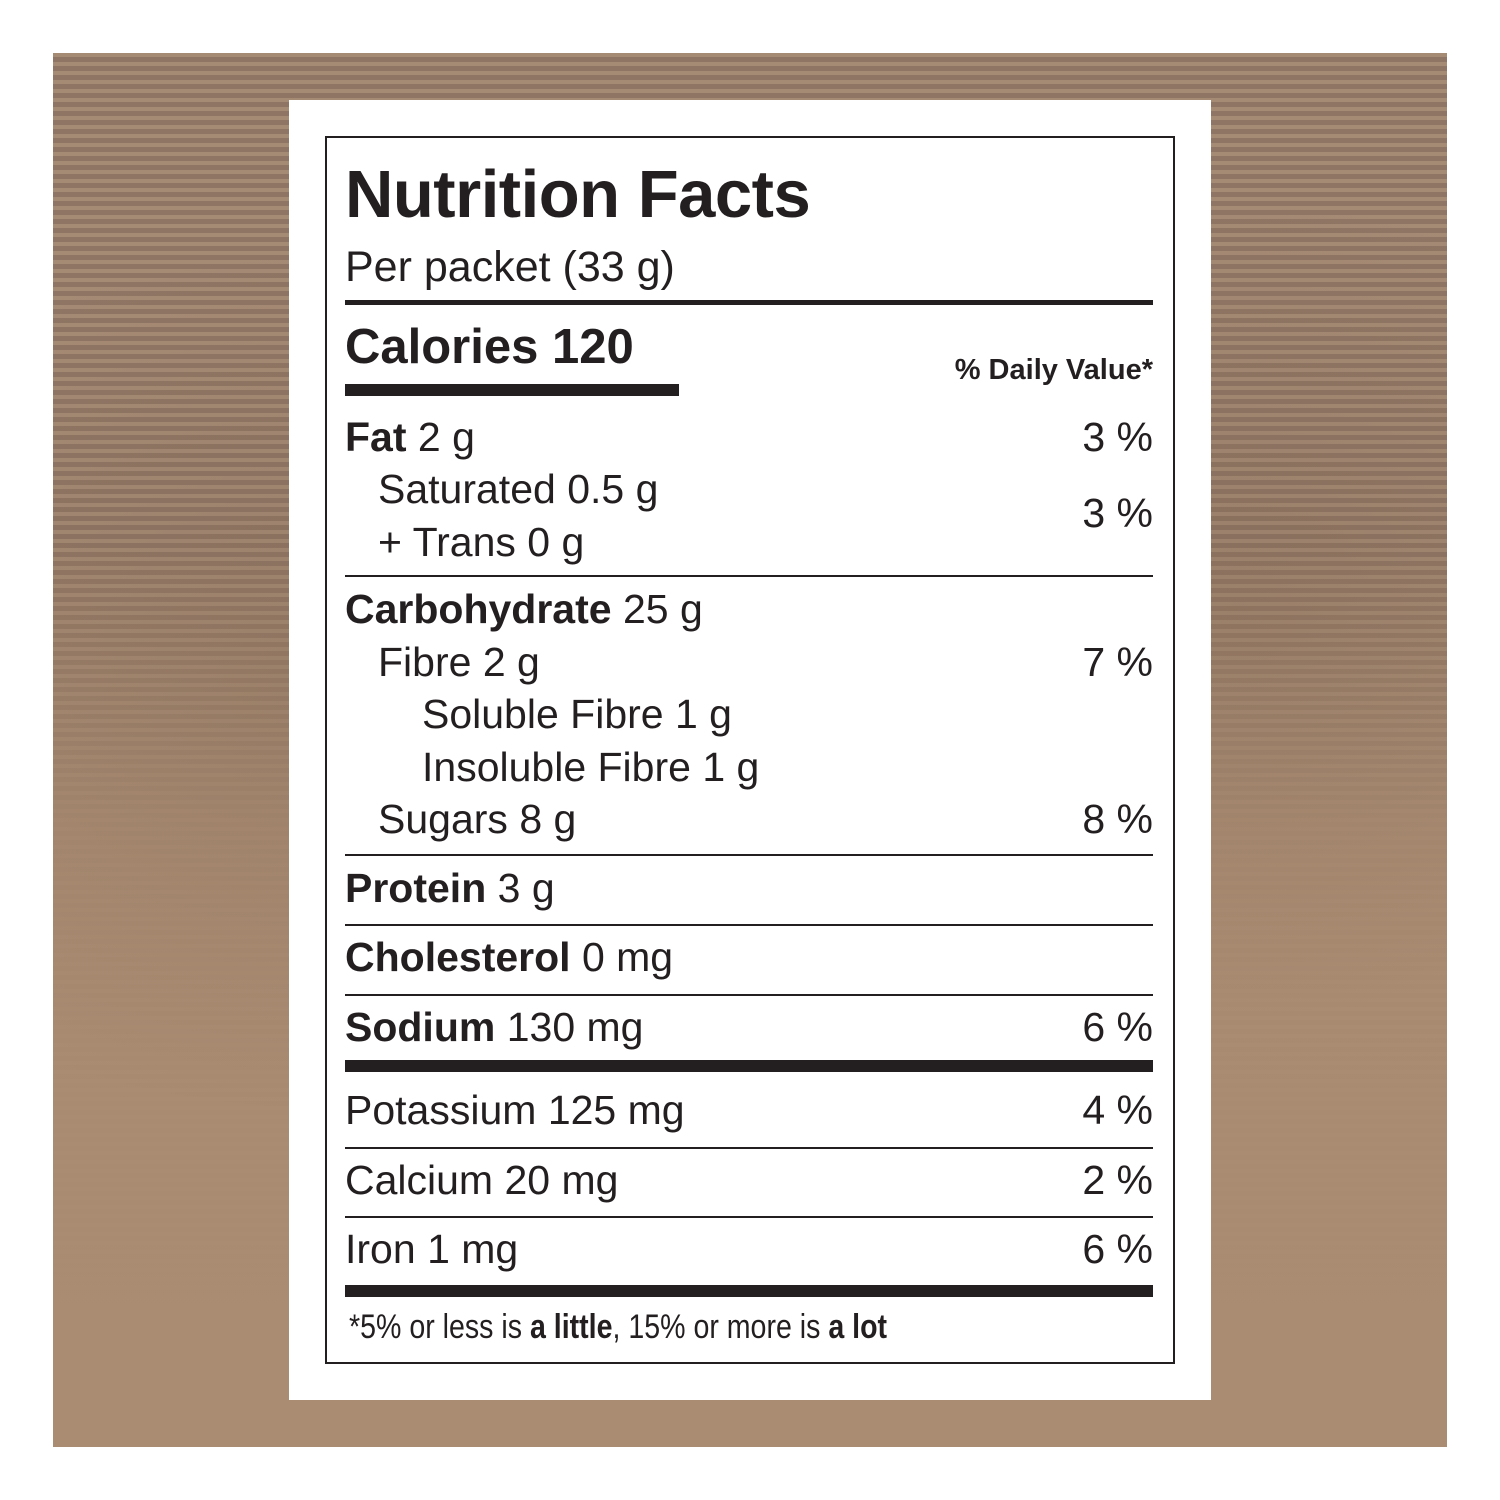  What do you see at coordinates (593, 347) in the screenshot?
I see `calories-value: 120` at bounding box center [593, 347].